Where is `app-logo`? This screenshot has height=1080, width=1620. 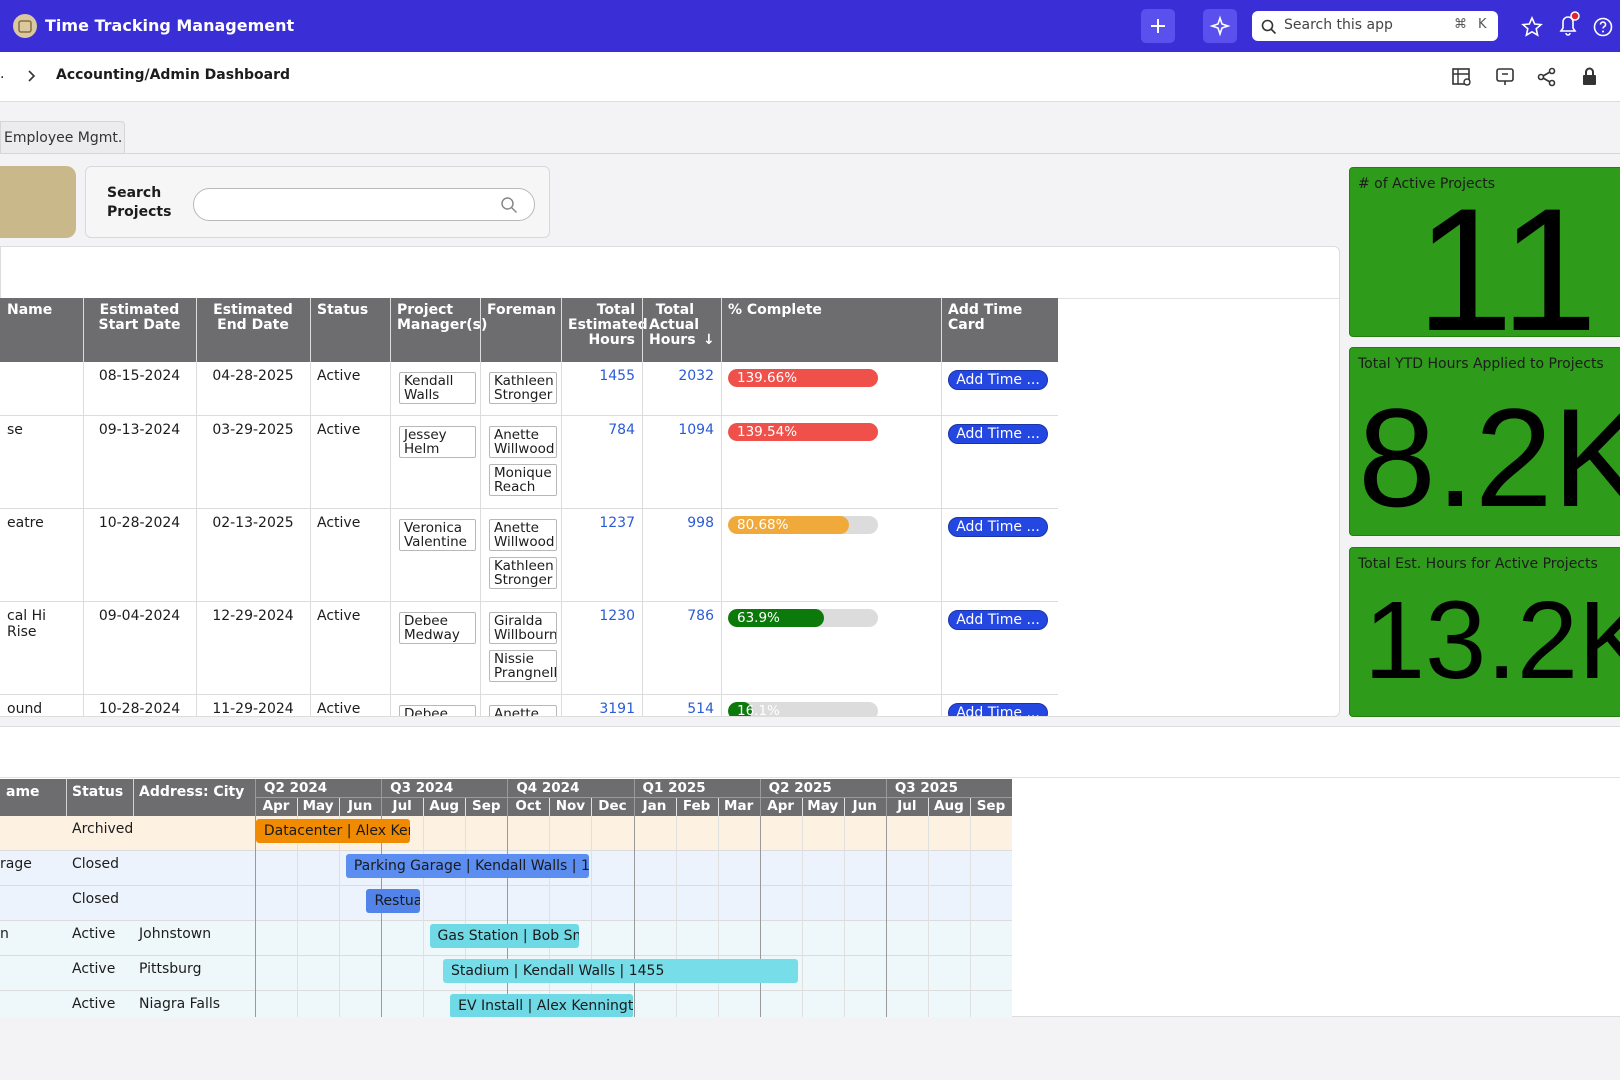 app-logo is located at coordinates (25, 26).